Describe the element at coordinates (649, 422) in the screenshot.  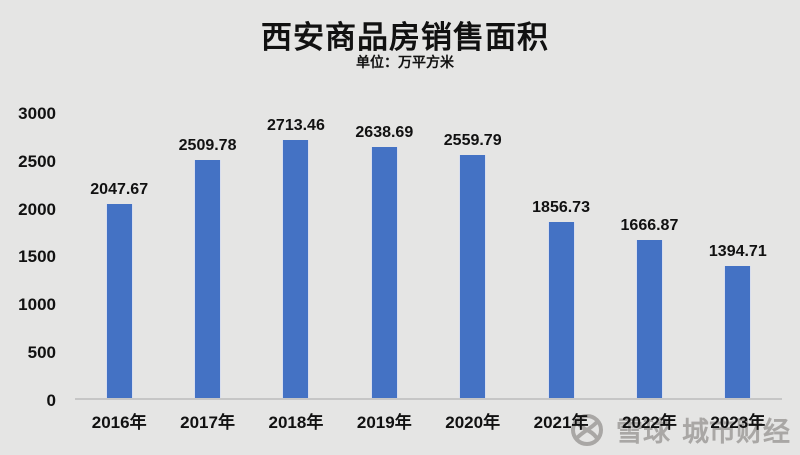
I see `x-tick-2022年: 2022年` at that location.